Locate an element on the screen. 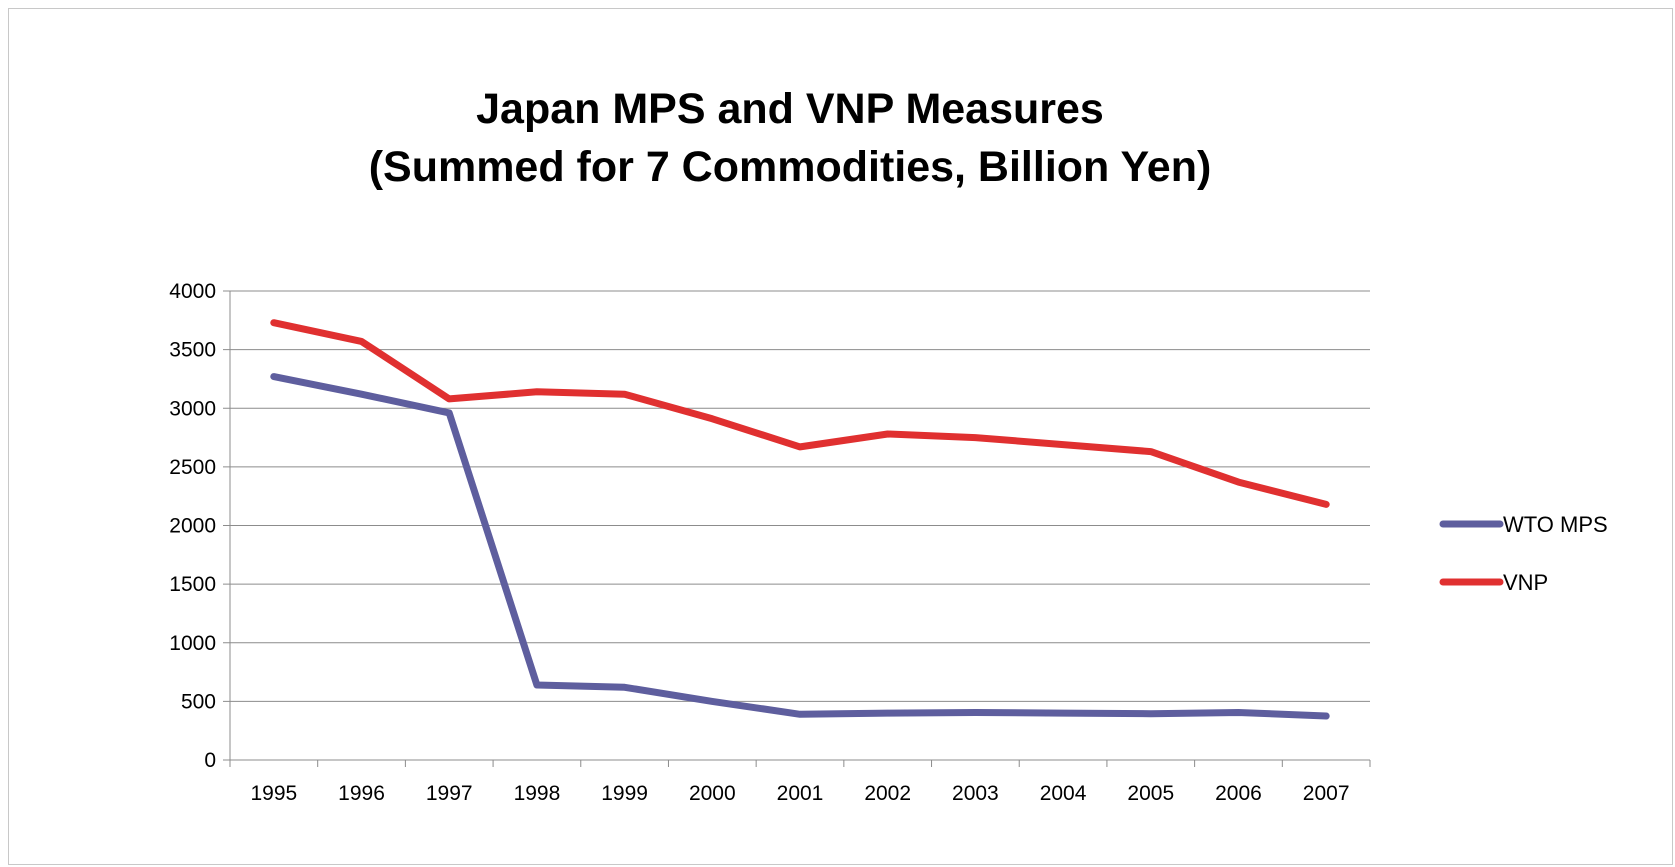 Image resolution: width=1675 pixels, height=867 pixels. chart-title-line-2: (Summed for 7 Commodities, Billion Yen) is located at coordinates (790, 167).